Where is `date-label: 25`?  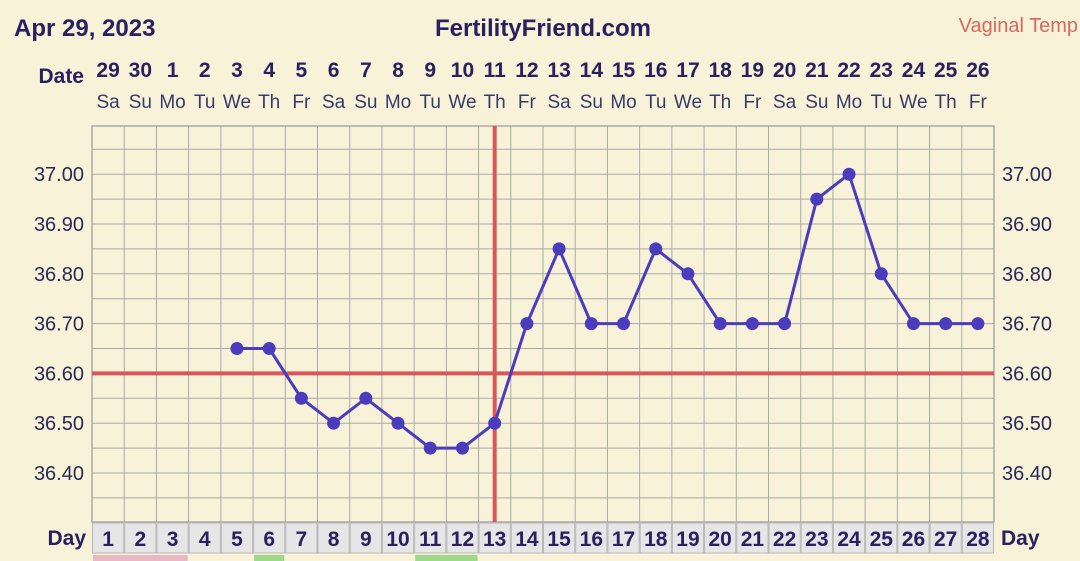 date-label: 25 is located at coordinates (946, 70).